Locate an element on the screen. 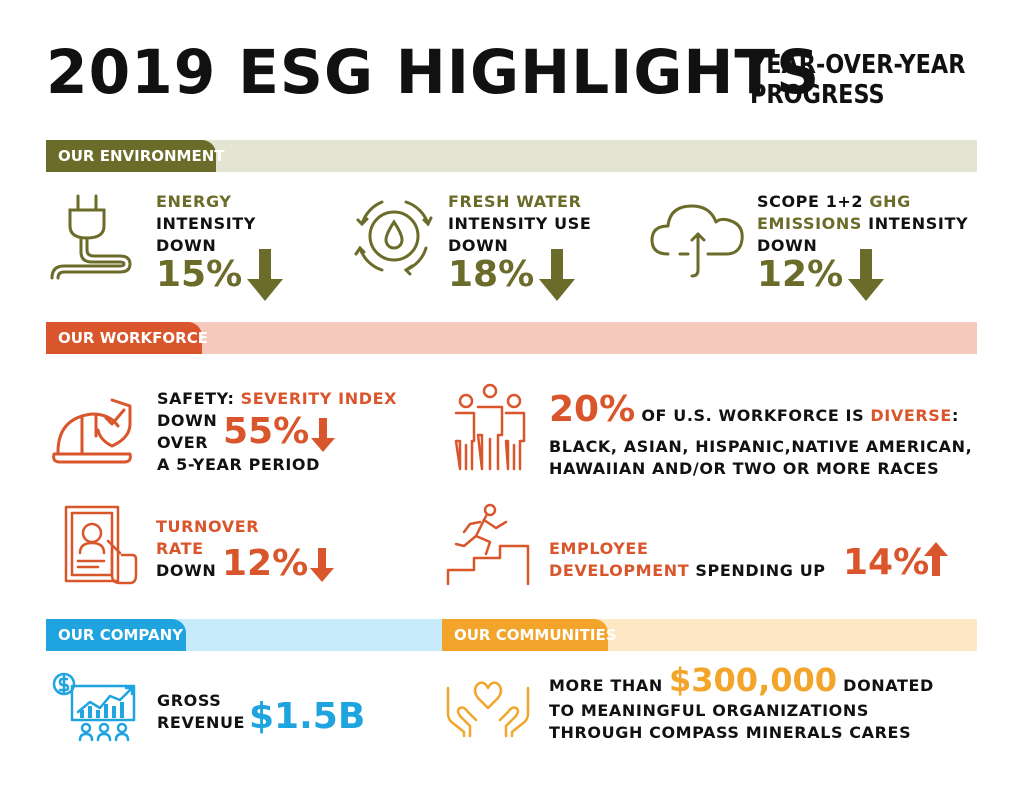 Image resolution: width=1024 pixels, height=791 pixels. page-subtitle: YEAR-OVER-YEAR PROGRESS is located at coordinates (857, 80).